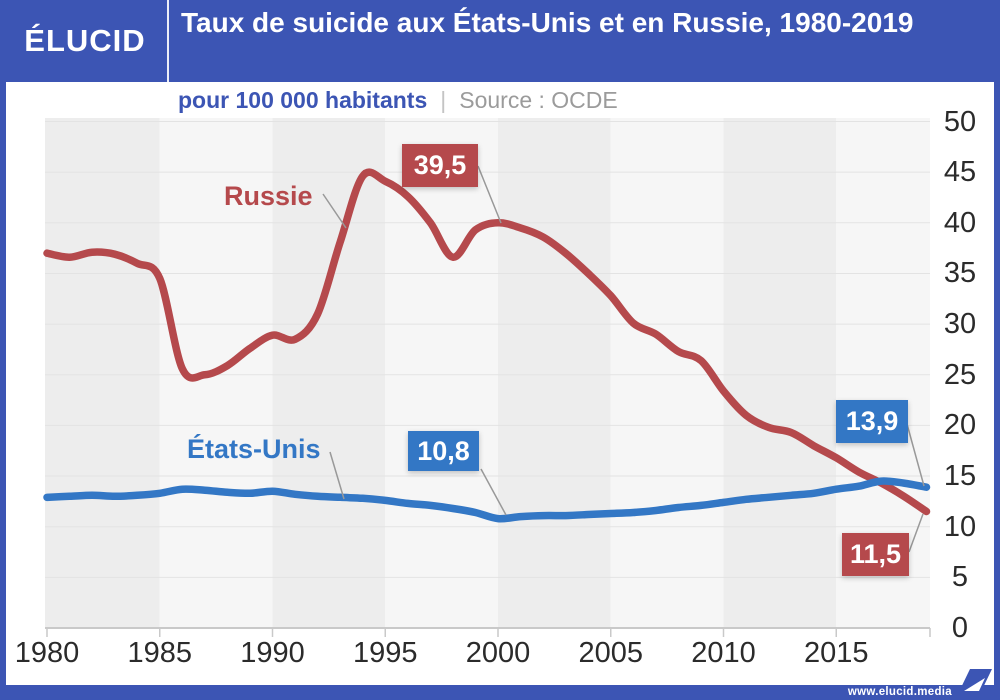 This screenshot has width=1000, height=700. What do you see at coordinates (960, 425) in the screenshot?
I see `y-tick-label: 20` at bounding box center [960, 425].